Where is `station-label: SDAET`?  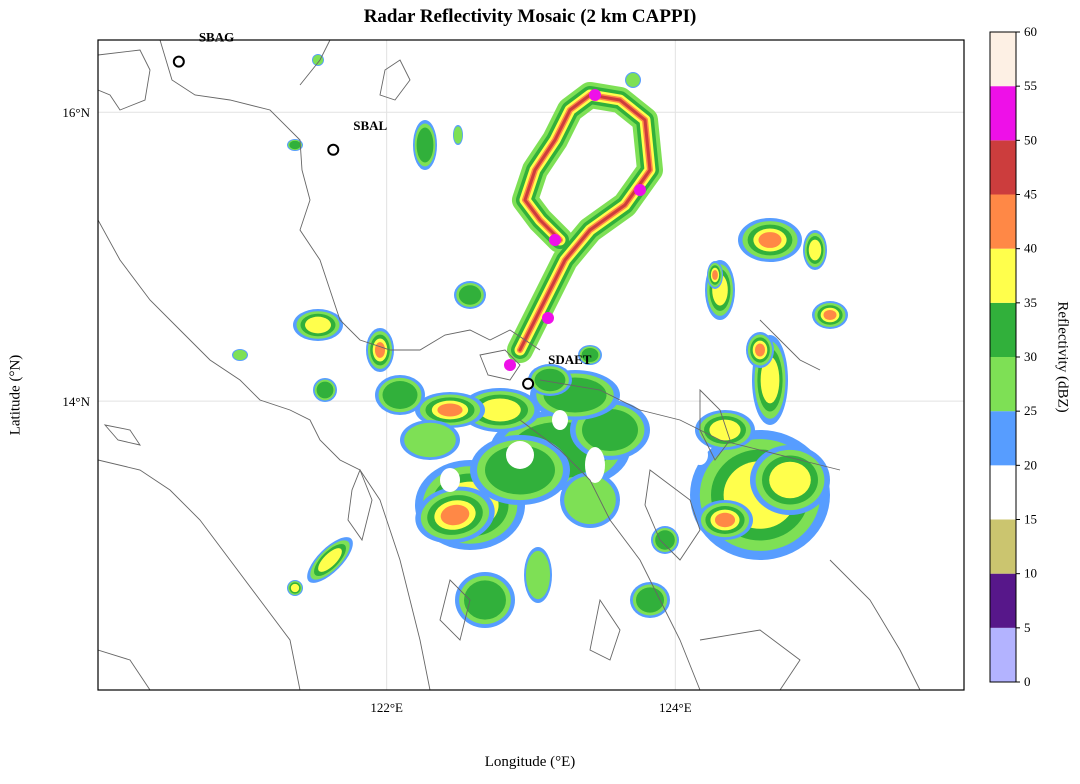
station-label: SDAET is located at coordinates (570, 359).